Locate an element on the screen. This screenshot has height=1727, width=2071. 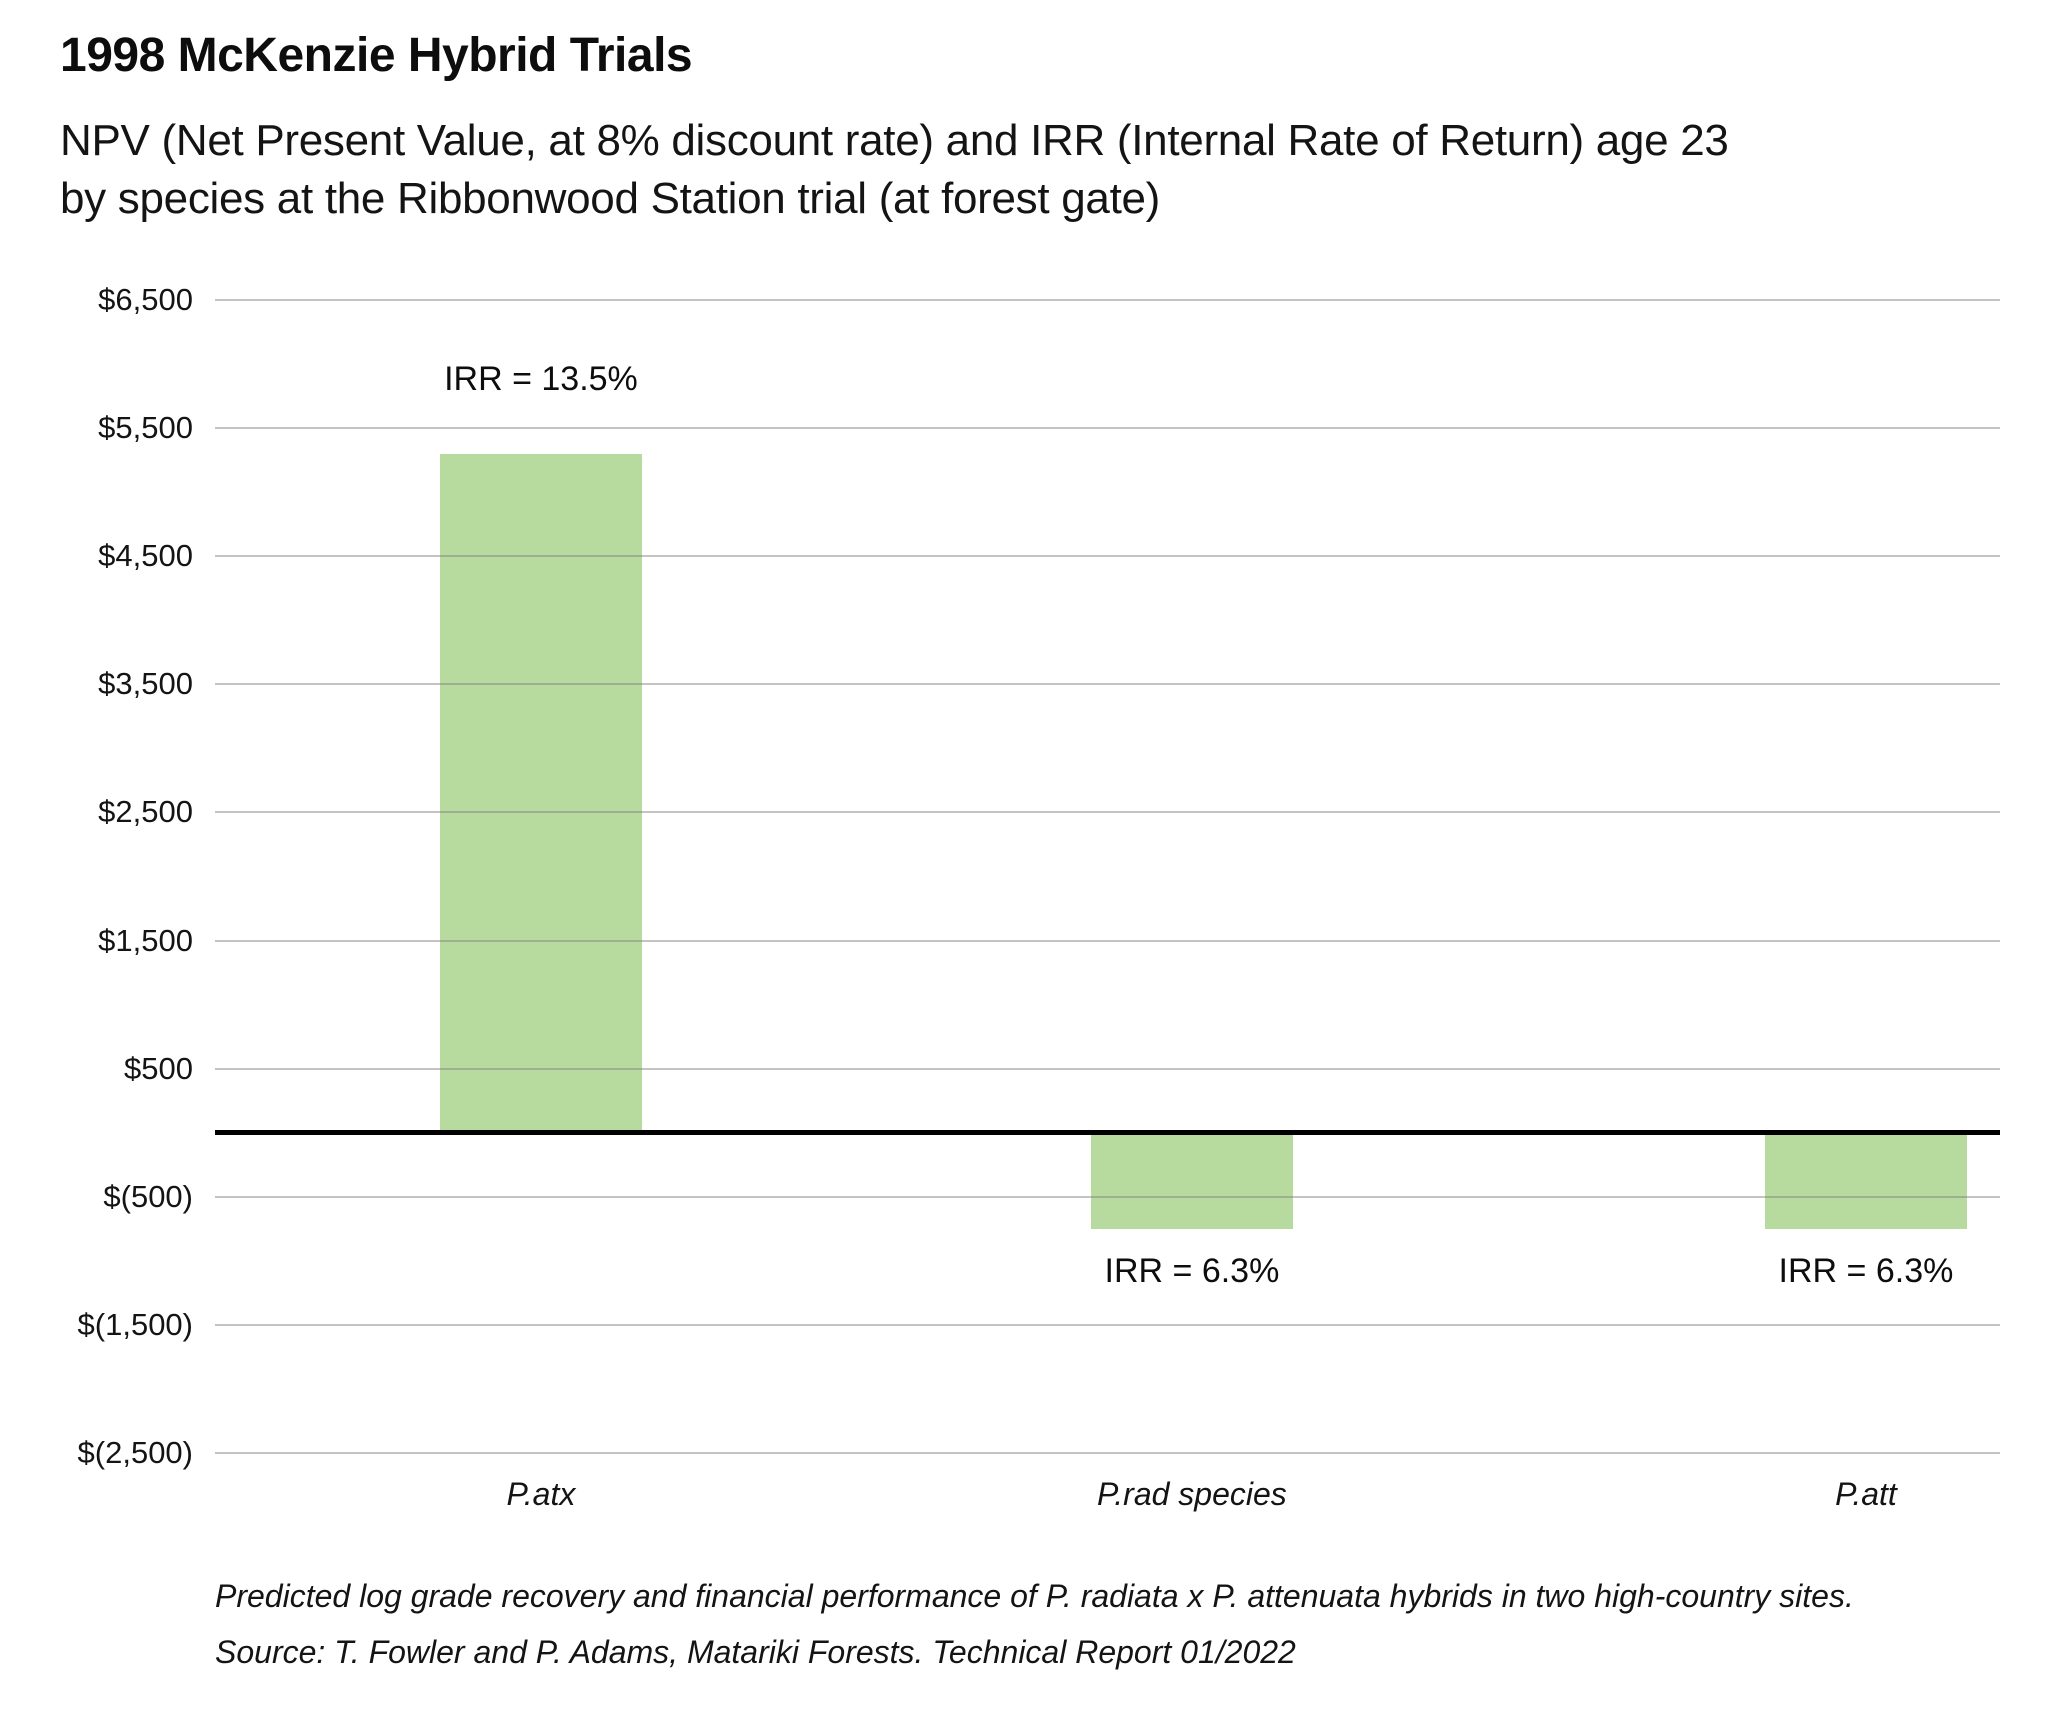
x-axis-category-label: P.rad species is located at coordinates (1192, 1494).